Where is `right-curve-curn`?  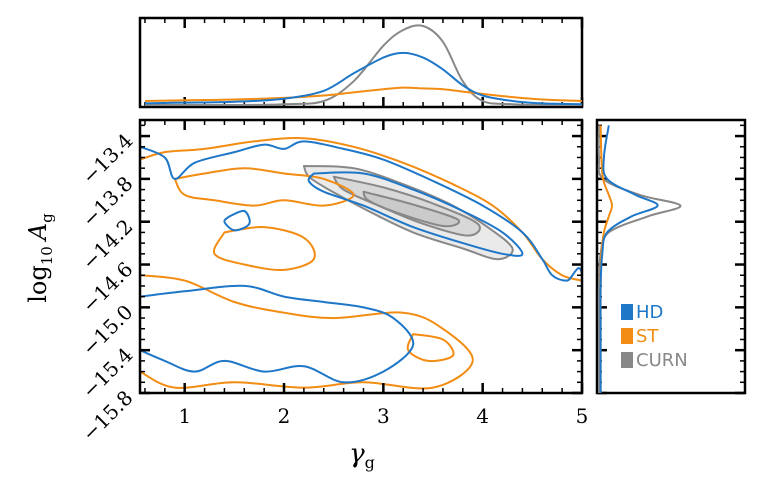
right-curve-curn is located at coordinates (639, 259).